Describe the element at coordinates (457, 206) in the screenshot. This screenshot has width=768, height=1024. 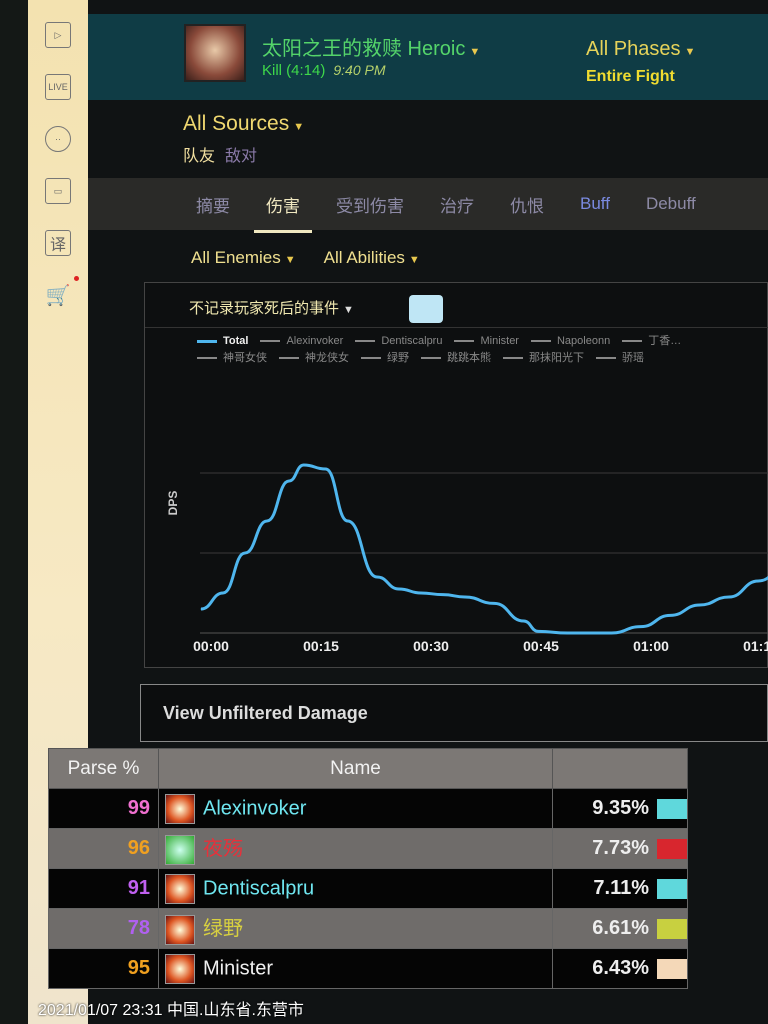
I see `tab-healing: 治疗` at that location.